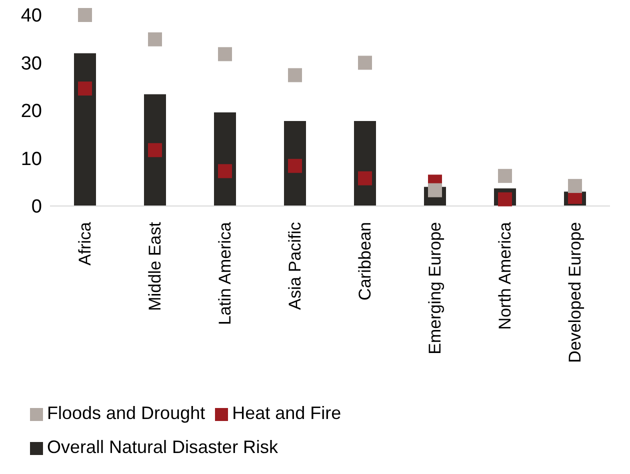 The image size is (630, 474). Describe the element at coordinates (225, 273) in the screenshot. I see `x-tick-label: Latin America` at that location.